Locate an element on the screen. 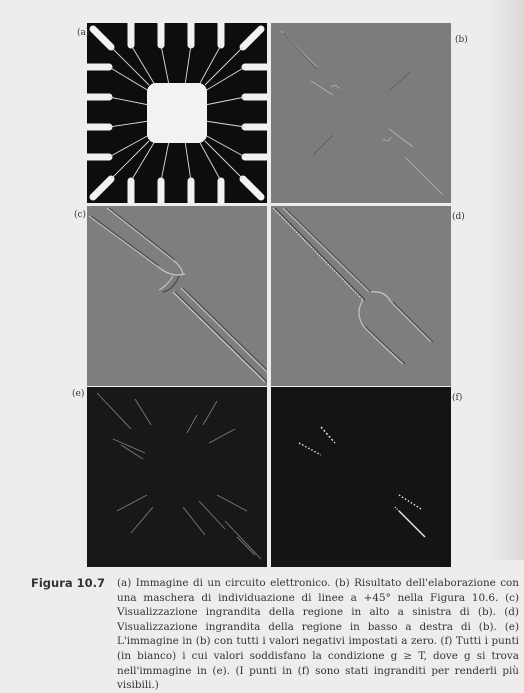 The height and width of the screenshot is (693, 524). panel-a-circuit-image is located at coordinates (177, 113).